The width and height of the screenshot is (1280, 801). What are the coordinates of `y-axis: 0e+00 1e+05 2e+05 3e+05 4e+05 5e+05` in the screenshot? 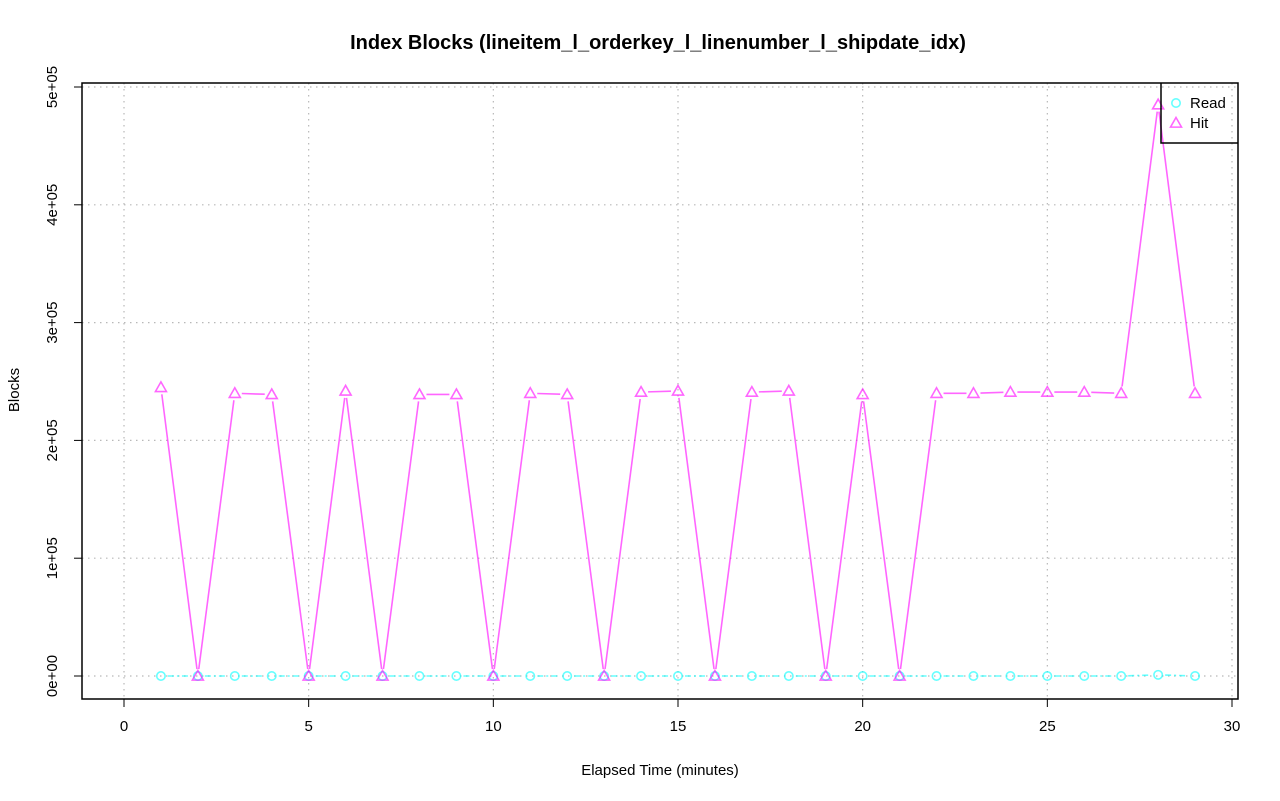 It's located at (63, 381).